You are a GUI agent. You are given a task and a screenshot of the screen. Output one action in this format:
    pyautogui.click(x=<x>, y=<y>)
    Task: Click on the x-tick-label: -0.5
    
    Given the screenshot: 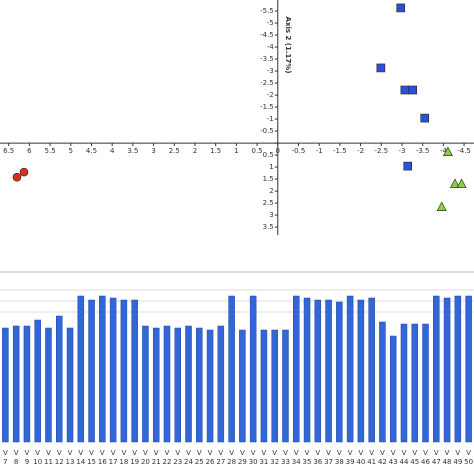 What is the action you would take?
    pyautogui.click(x=299, y=151)
    